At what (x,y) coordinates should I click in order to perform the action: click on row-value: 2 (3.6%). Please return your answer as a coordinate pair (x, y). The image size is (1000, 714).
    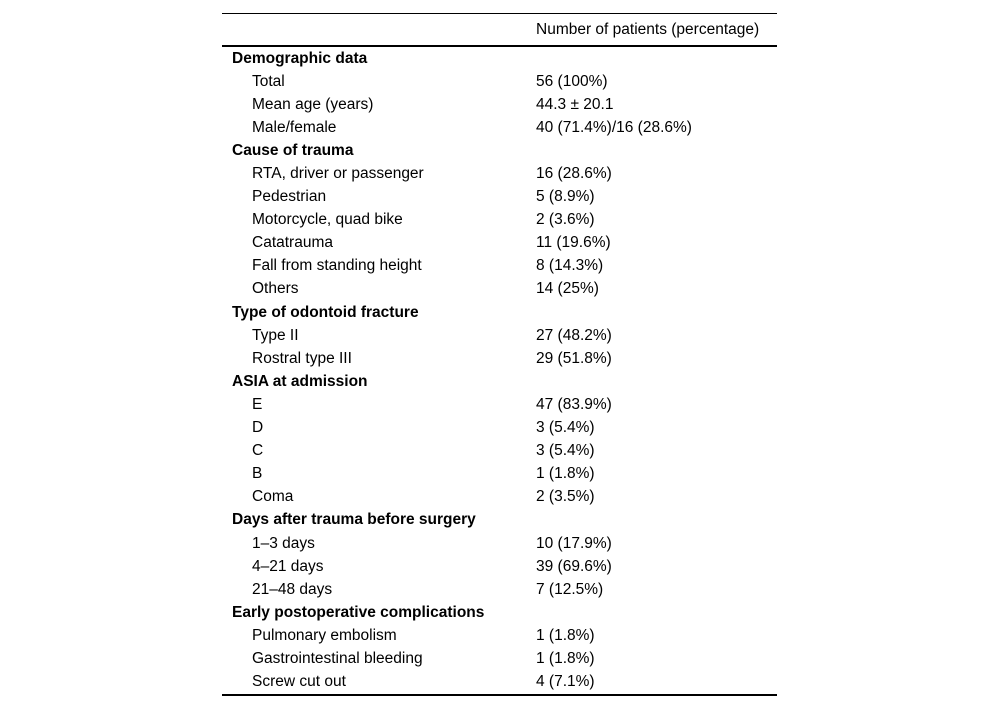
    Looking at the image, I should click on (565, 220).